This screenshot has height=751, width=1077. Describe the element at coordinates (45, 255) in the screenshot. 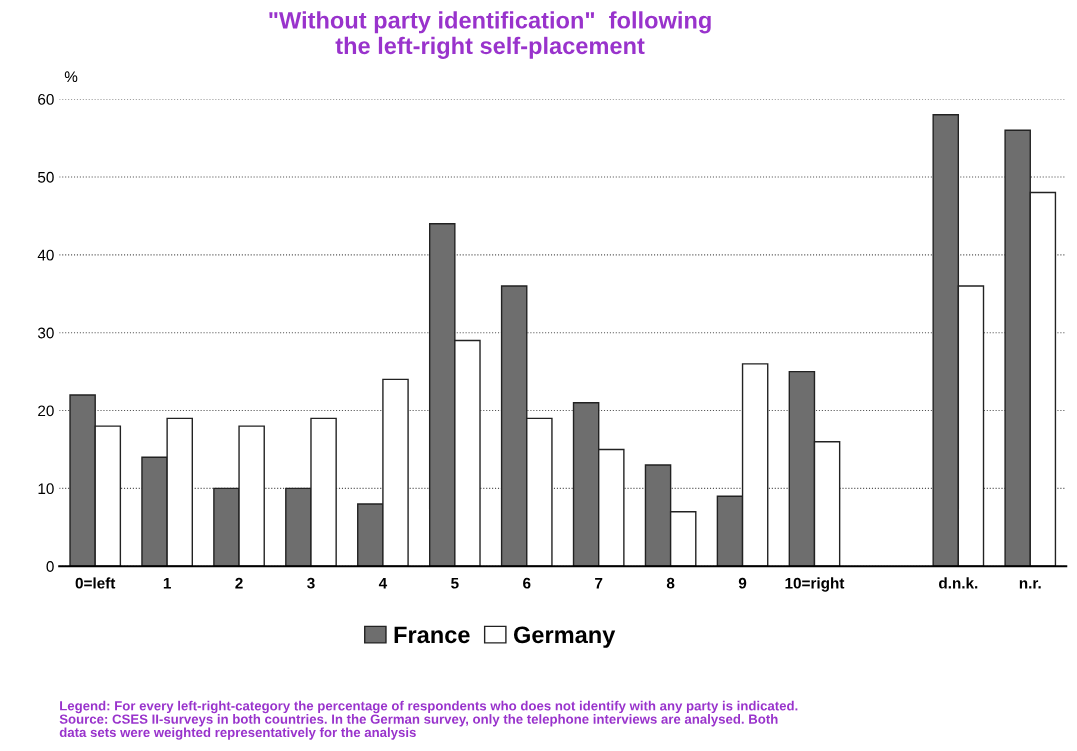

I see `y-tick-label: 40` at that location.